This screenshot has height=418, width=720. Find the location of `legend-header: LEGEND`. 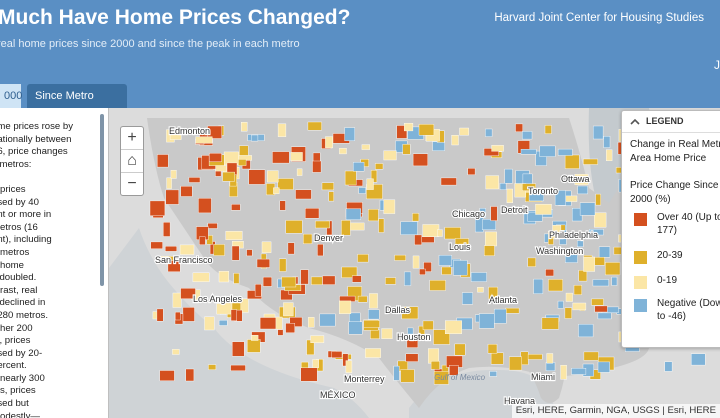

legend-header: LEGEND is located at coordinates (671, 122).